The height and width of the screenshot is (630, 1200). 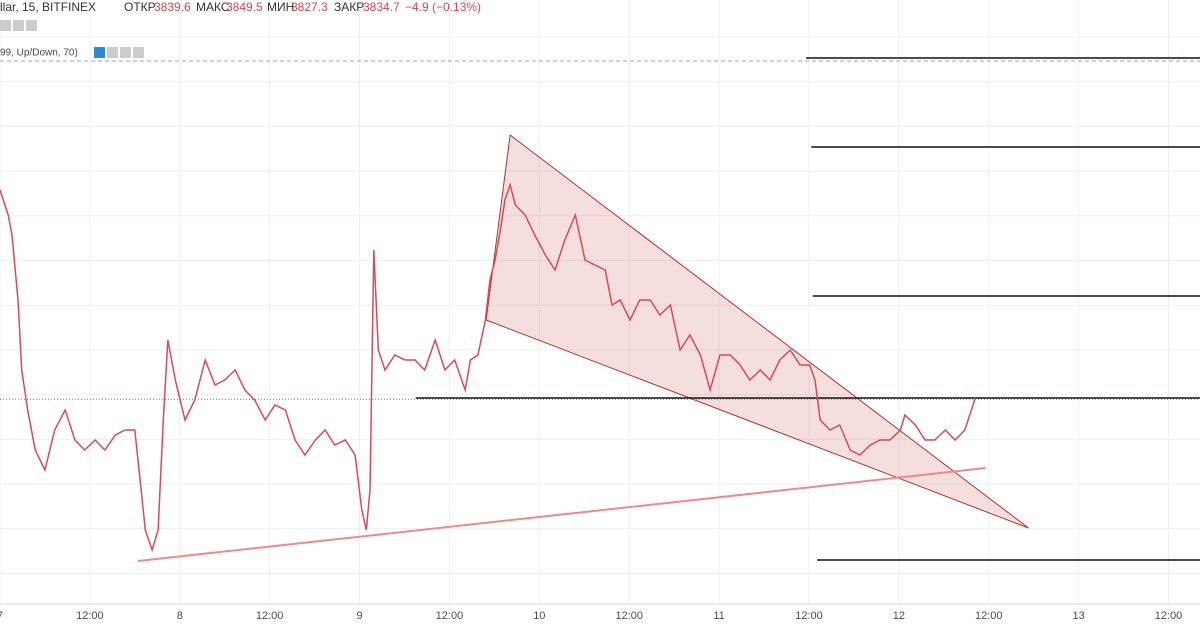 What do you see at coordinates (48, 7) in the screenshot?
I see `symbol: llar, 15, BITFINEX` at bounding box center [48, 7].